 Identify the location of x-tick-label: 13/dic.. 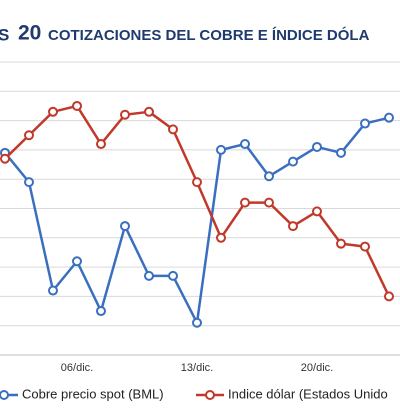
(197, 368).